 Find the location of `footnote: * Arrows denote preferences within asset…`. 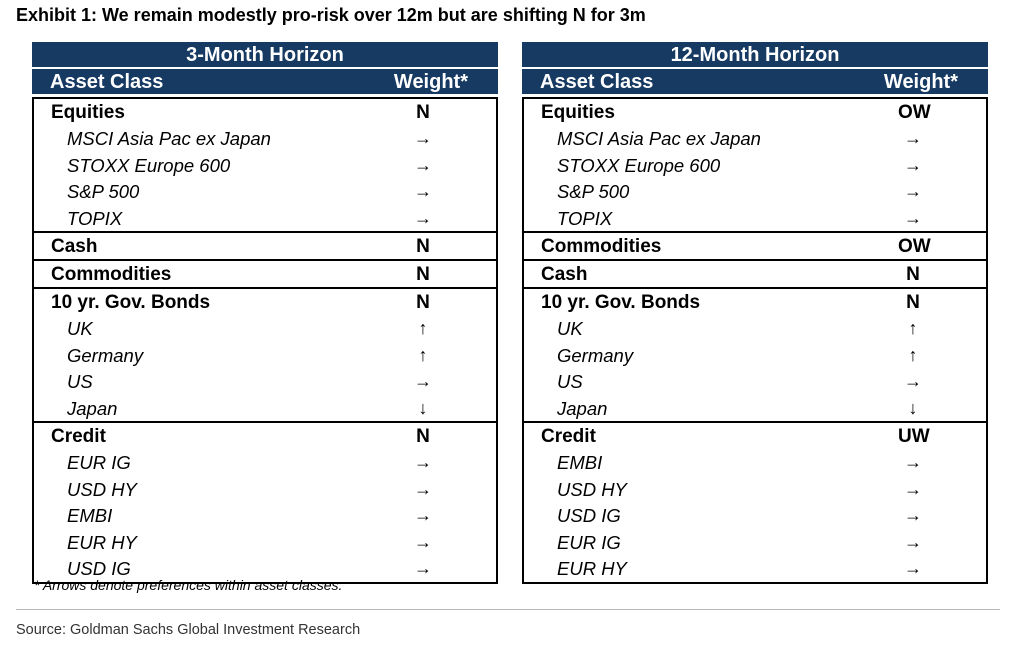

footnote: * Arrows denote preferences within asset… is located at coordinates (188, 585).